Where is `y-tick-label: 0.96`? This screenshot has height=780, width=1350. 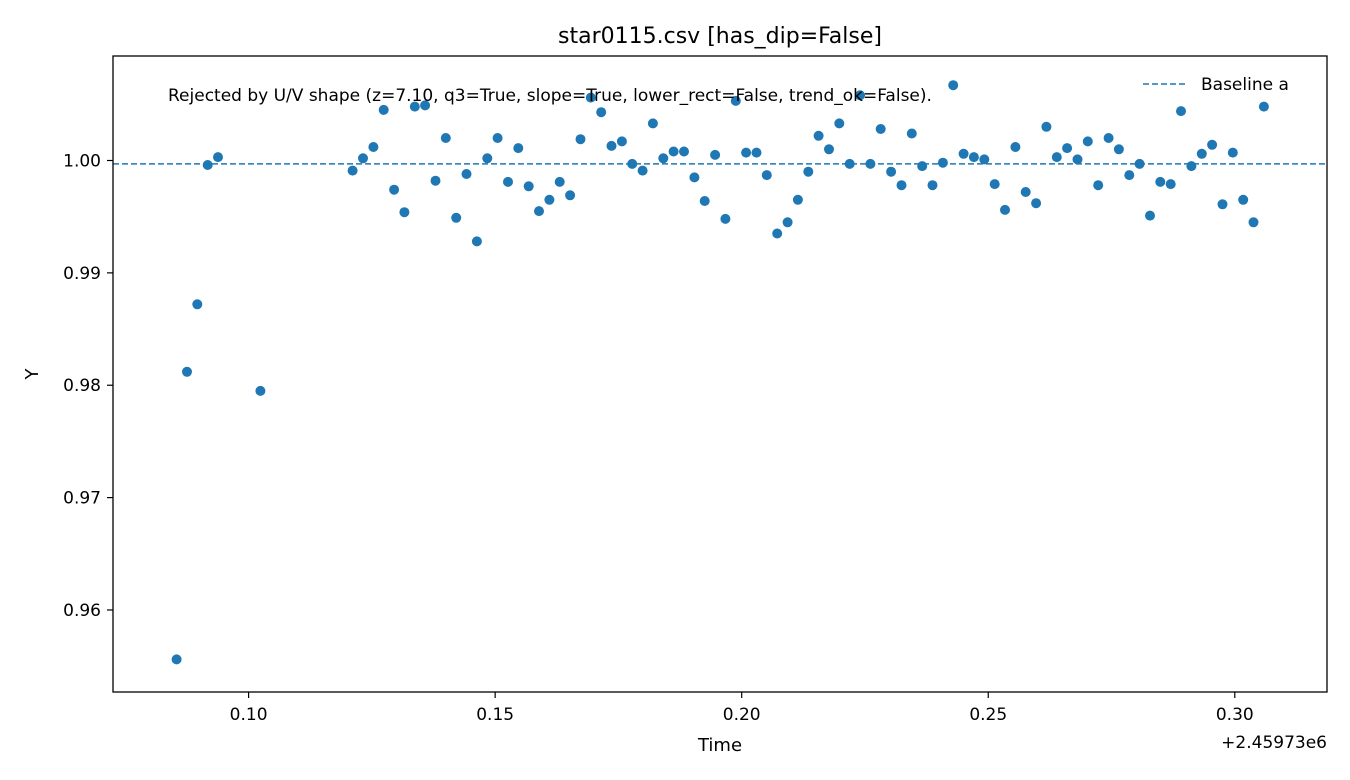
y-tick-label: 0.96 is located at coordinates (82, 611).